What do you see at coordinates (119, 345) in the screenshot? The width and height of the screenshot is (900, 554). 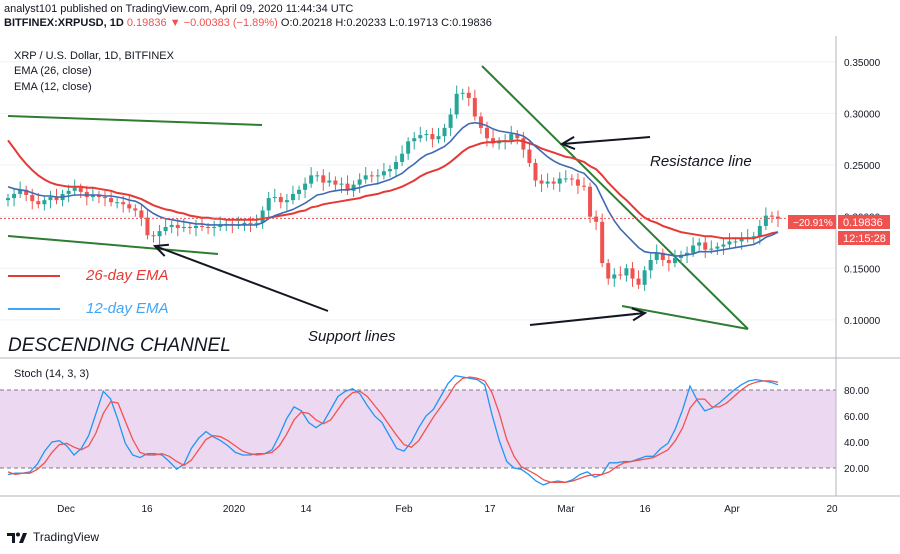 I see `descending-channel-label: DESCENDING CHANNEL` at bounding box center [119, 345].